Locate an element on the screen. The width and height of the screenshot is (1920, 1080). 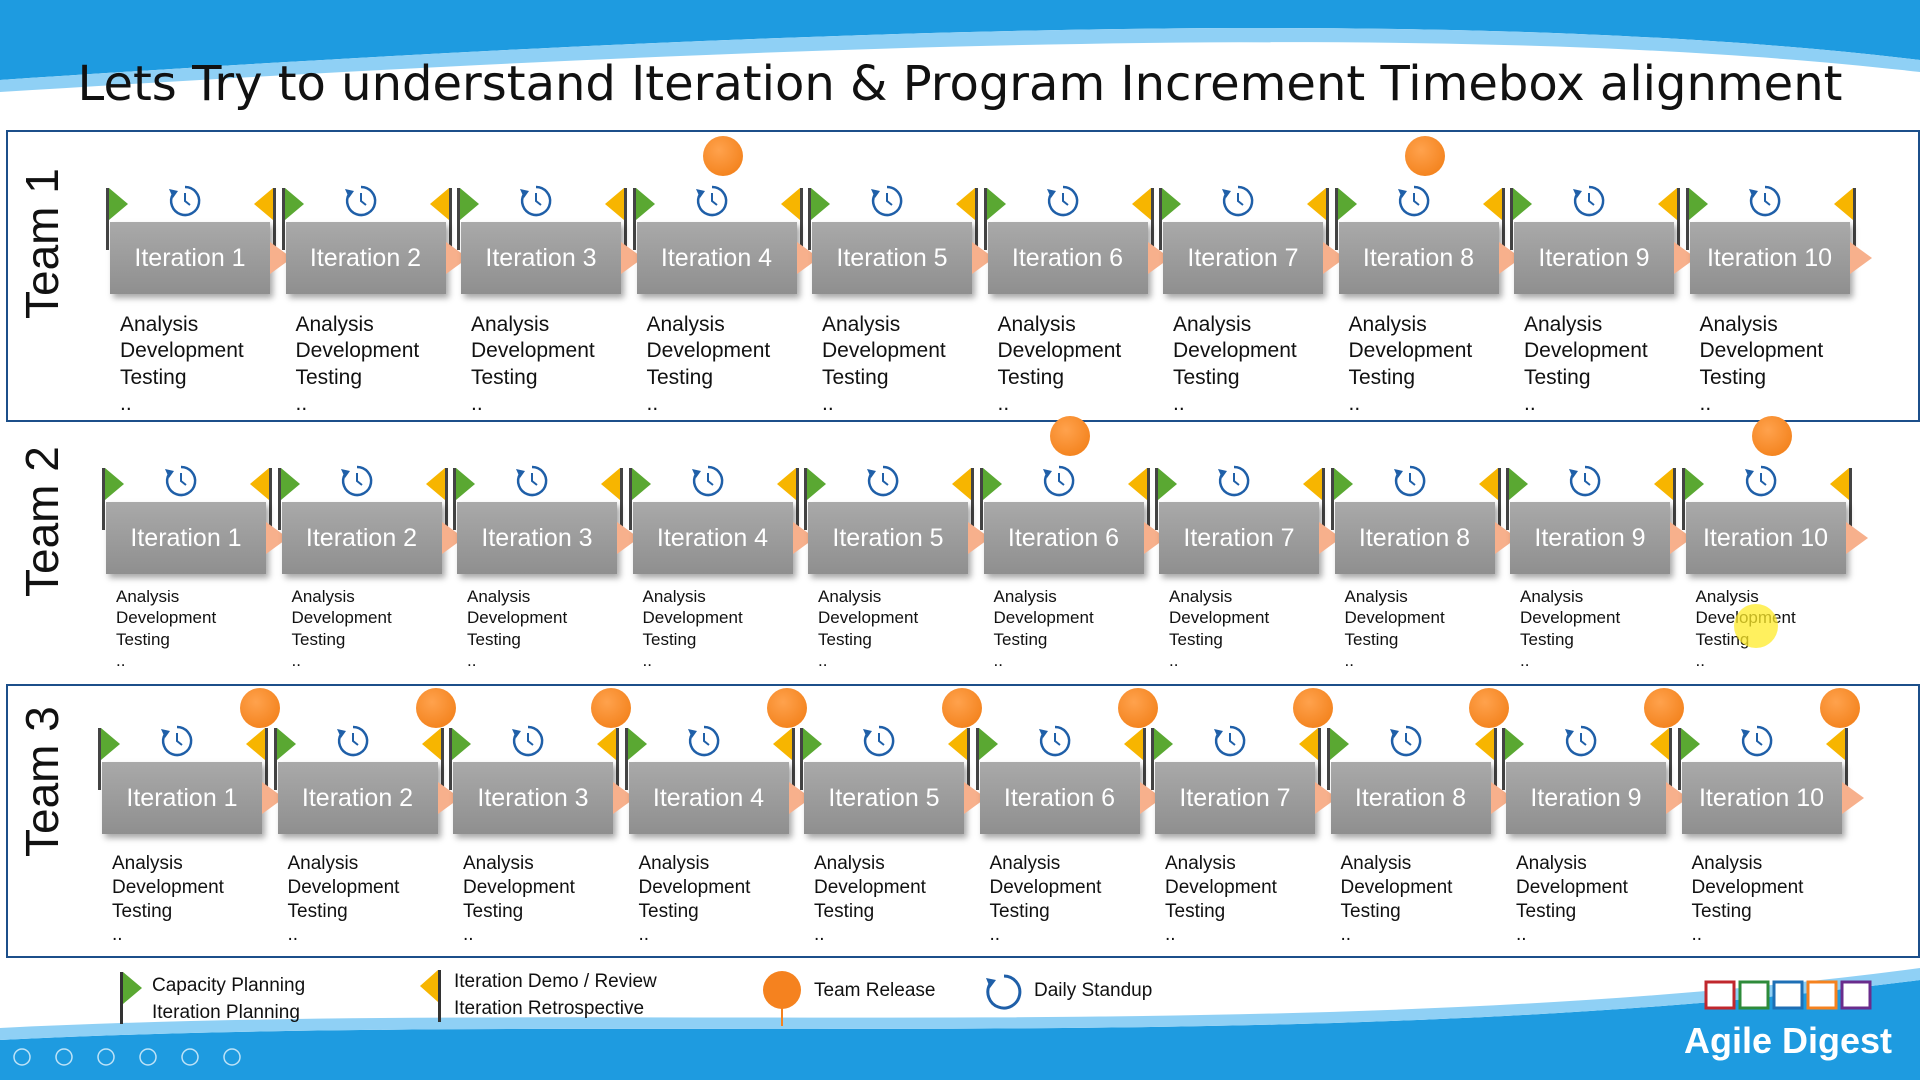
legend-demo-line1: Iteration Demo / Review is located at coordinates (555, 981).